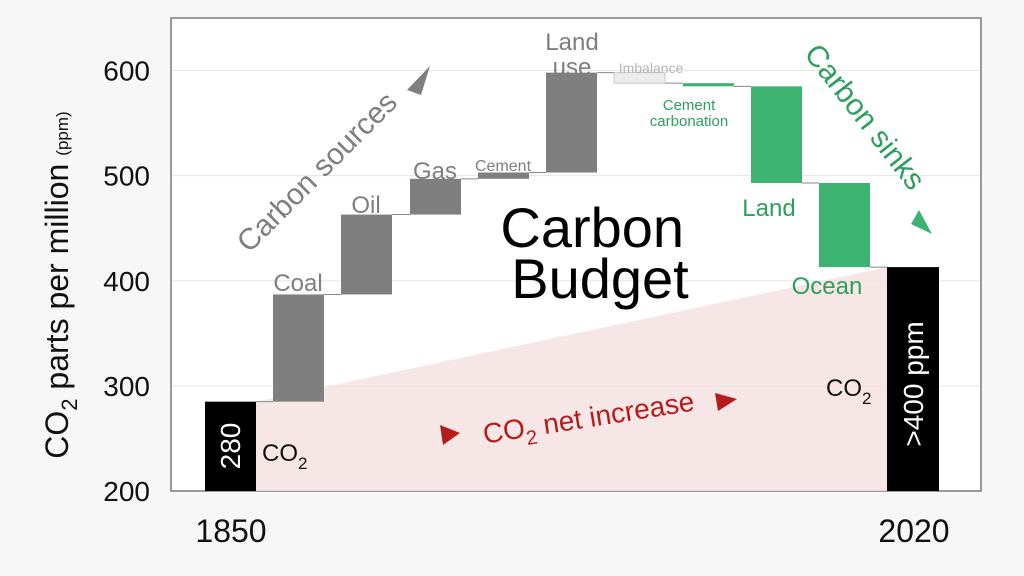  I want to click on bar-label-line: Land, so click(571, 42).